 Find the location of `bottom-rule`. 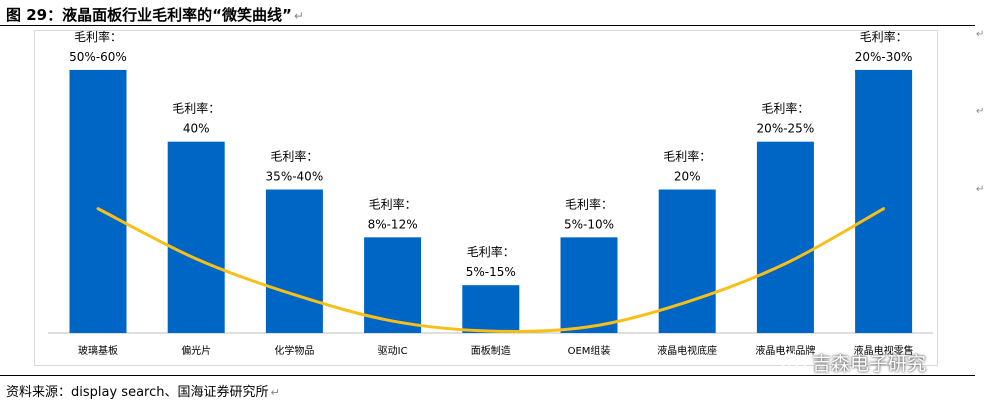

bottom-rule is located at coordinates (487, 375).